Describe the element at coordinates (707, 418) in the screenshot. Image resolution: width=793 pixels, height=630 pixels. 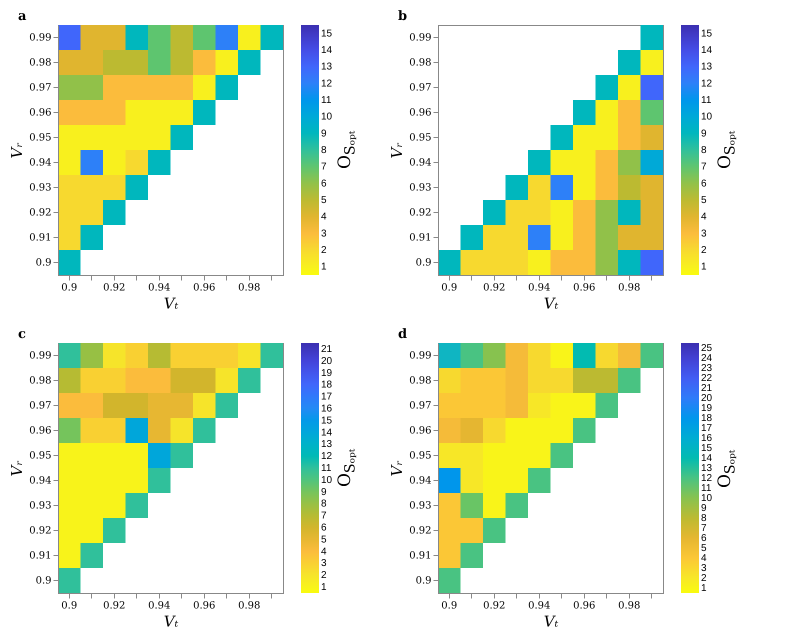
I see `color-bar-label: 18` at that location.